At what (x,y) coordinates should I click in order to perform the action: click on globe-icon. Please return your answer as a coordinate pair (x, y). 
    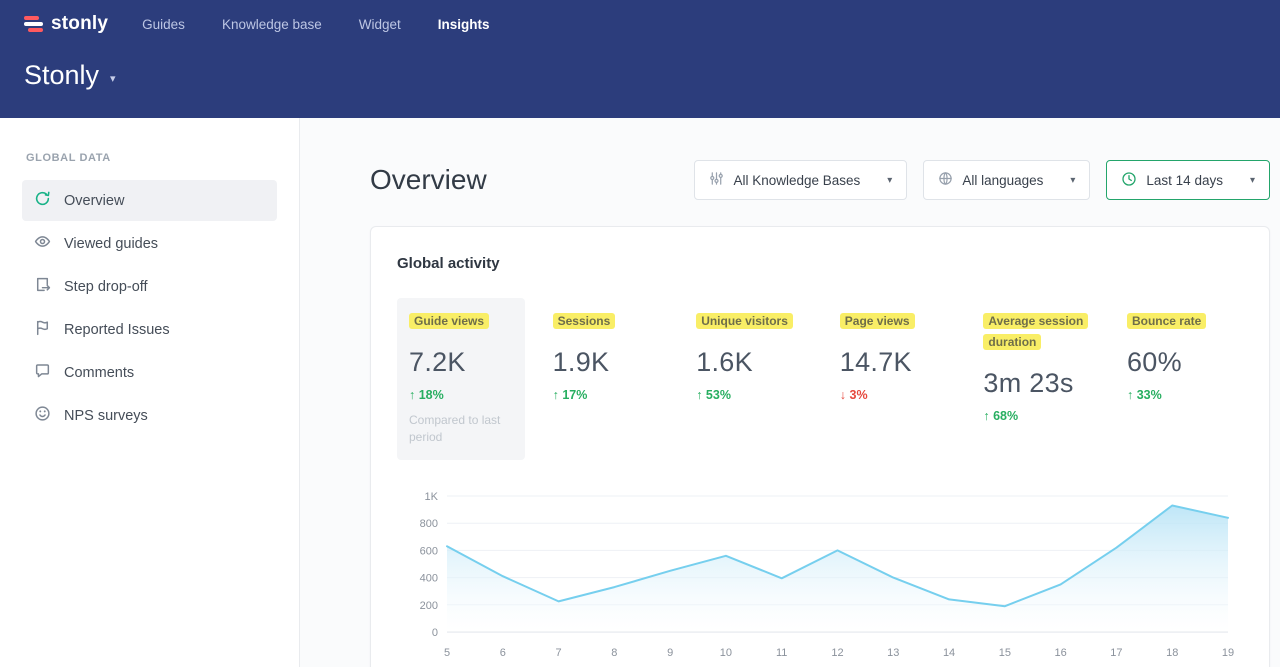
    Looking at the image, I should click on (945, 180).